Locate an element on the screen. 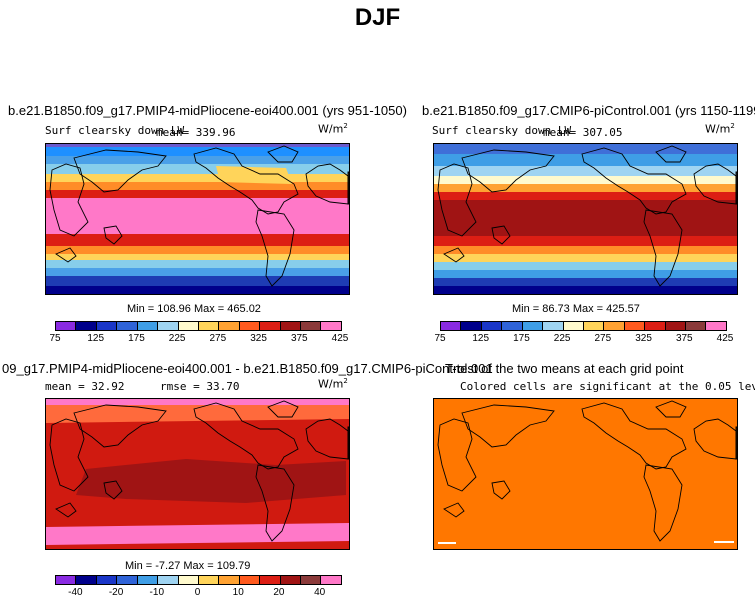 The image size is (755, 600). panel1-mean: mean= 339.96 is located at coordinates (196, 132).